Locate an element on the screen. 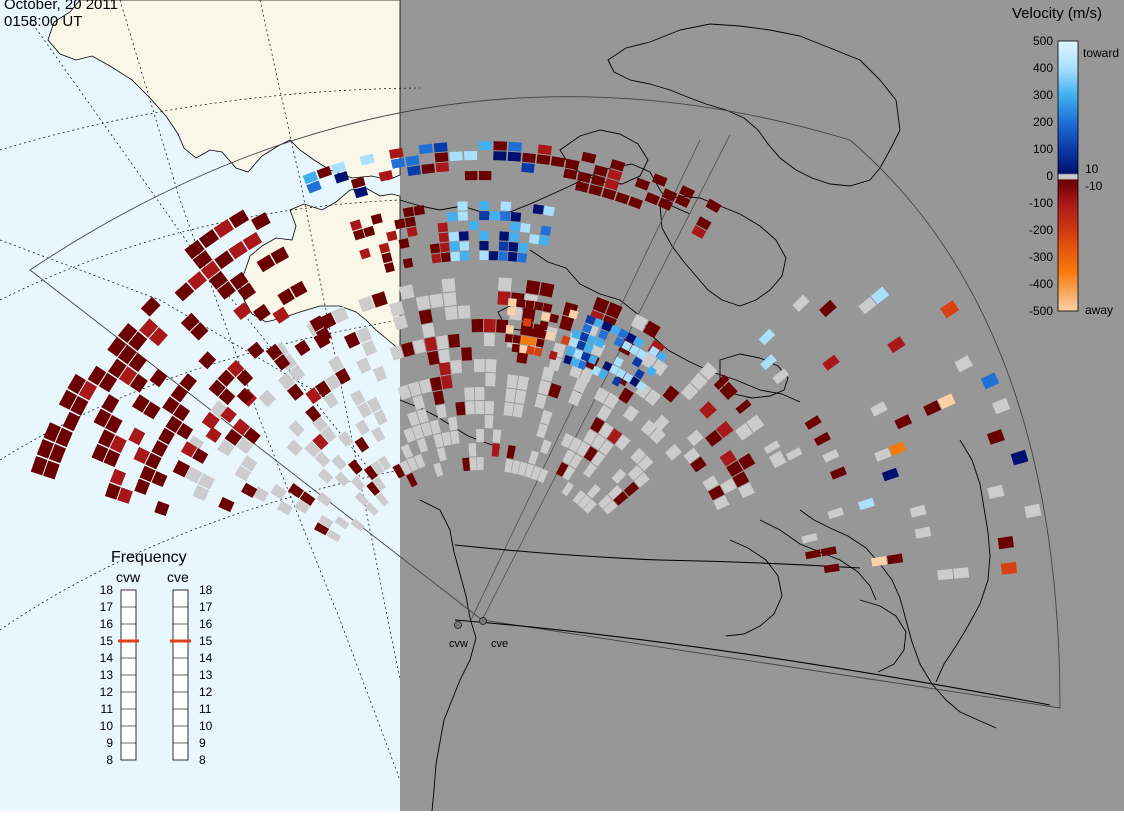 The height and width of the screenshot is (816, 1124). frequency-tick-label: 13 is located at coordinates (107, 675).